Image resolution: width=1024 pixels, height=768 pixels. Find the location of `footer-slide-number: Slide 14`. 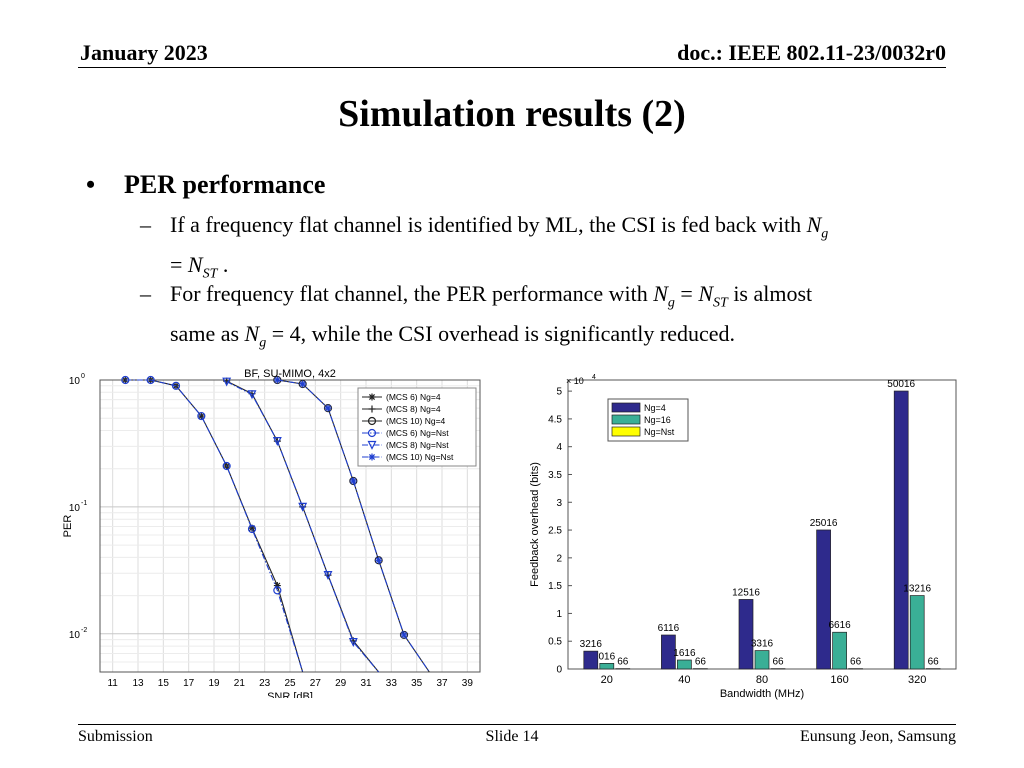

footer-slide-number: Slide 14 is located at coordinates (512, 736).